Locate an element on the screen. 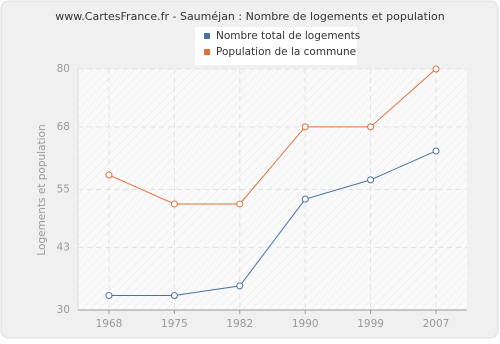 The height and width of the screenshot is (344, 500). y-tick-label: 55 is located at coordinates (63, 190).